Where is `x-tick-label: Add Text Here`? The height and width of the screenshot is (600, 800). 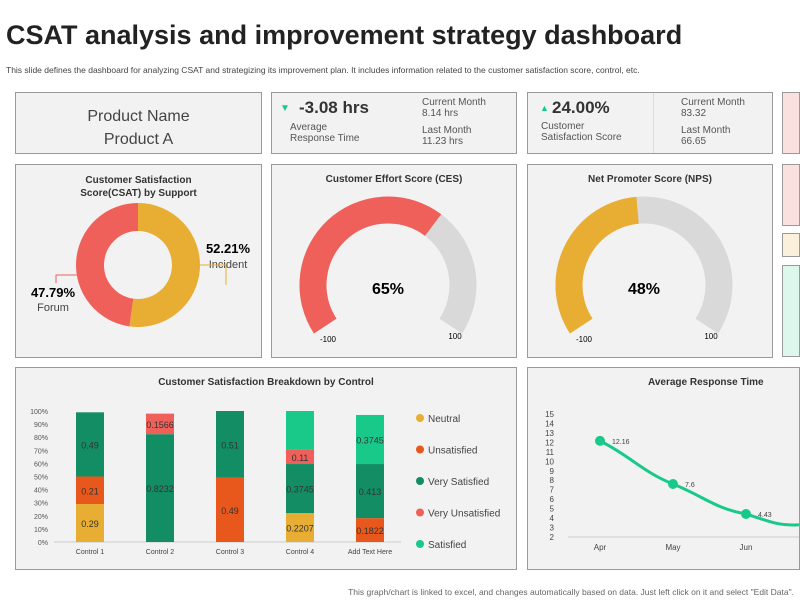 x-tick-label: Add Text Here is located at coordinates (370, 552).